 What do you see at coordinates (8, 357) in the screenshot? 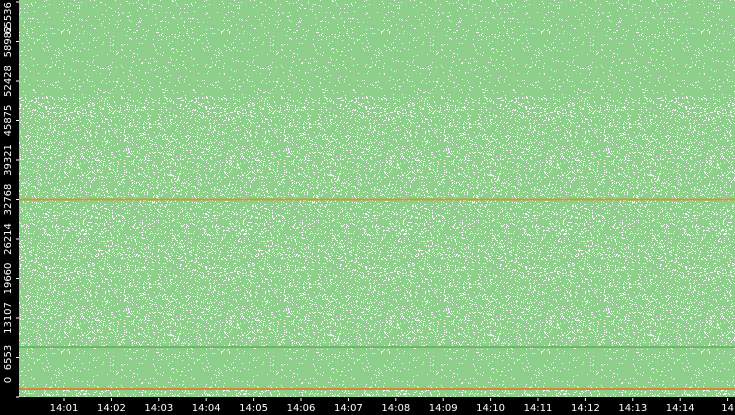
I see `y-tick-label: 6553` at bounding box center [8, 357].